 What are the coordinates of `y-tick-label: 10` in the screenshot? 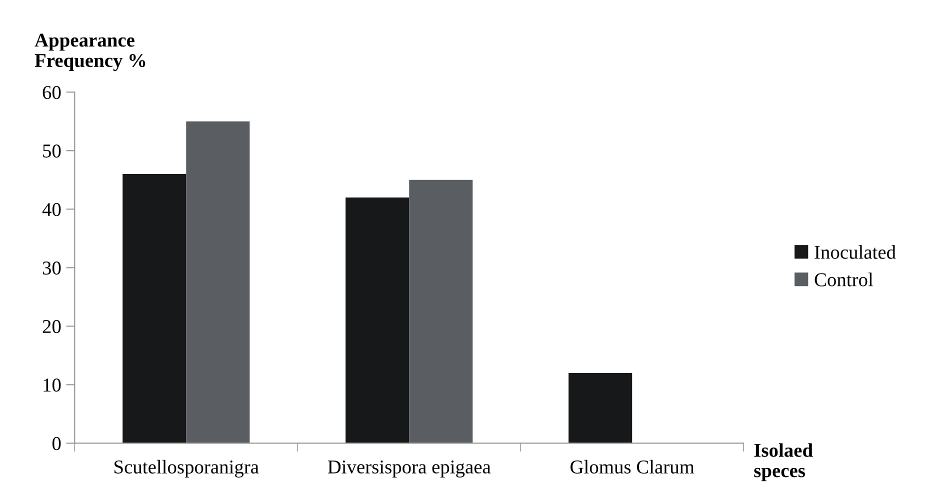 It's located at (52, 385).